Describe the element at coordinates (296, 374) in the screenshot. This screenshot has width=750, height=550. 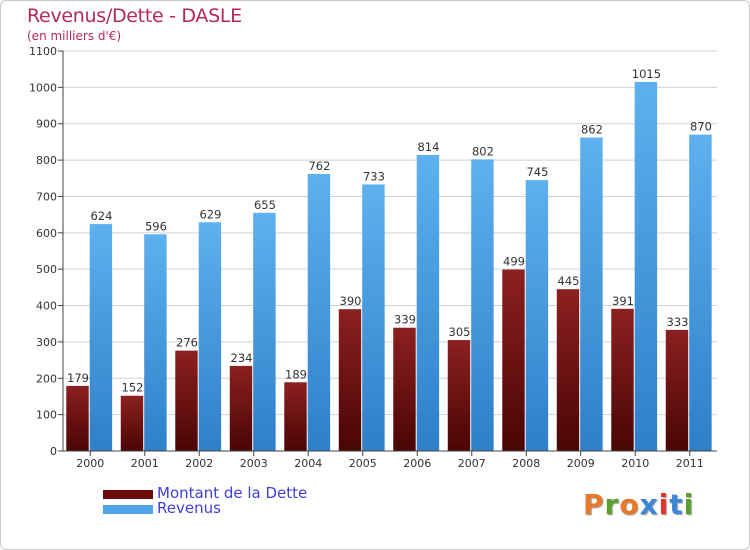
I see `data-label-debt: 189` at that location.